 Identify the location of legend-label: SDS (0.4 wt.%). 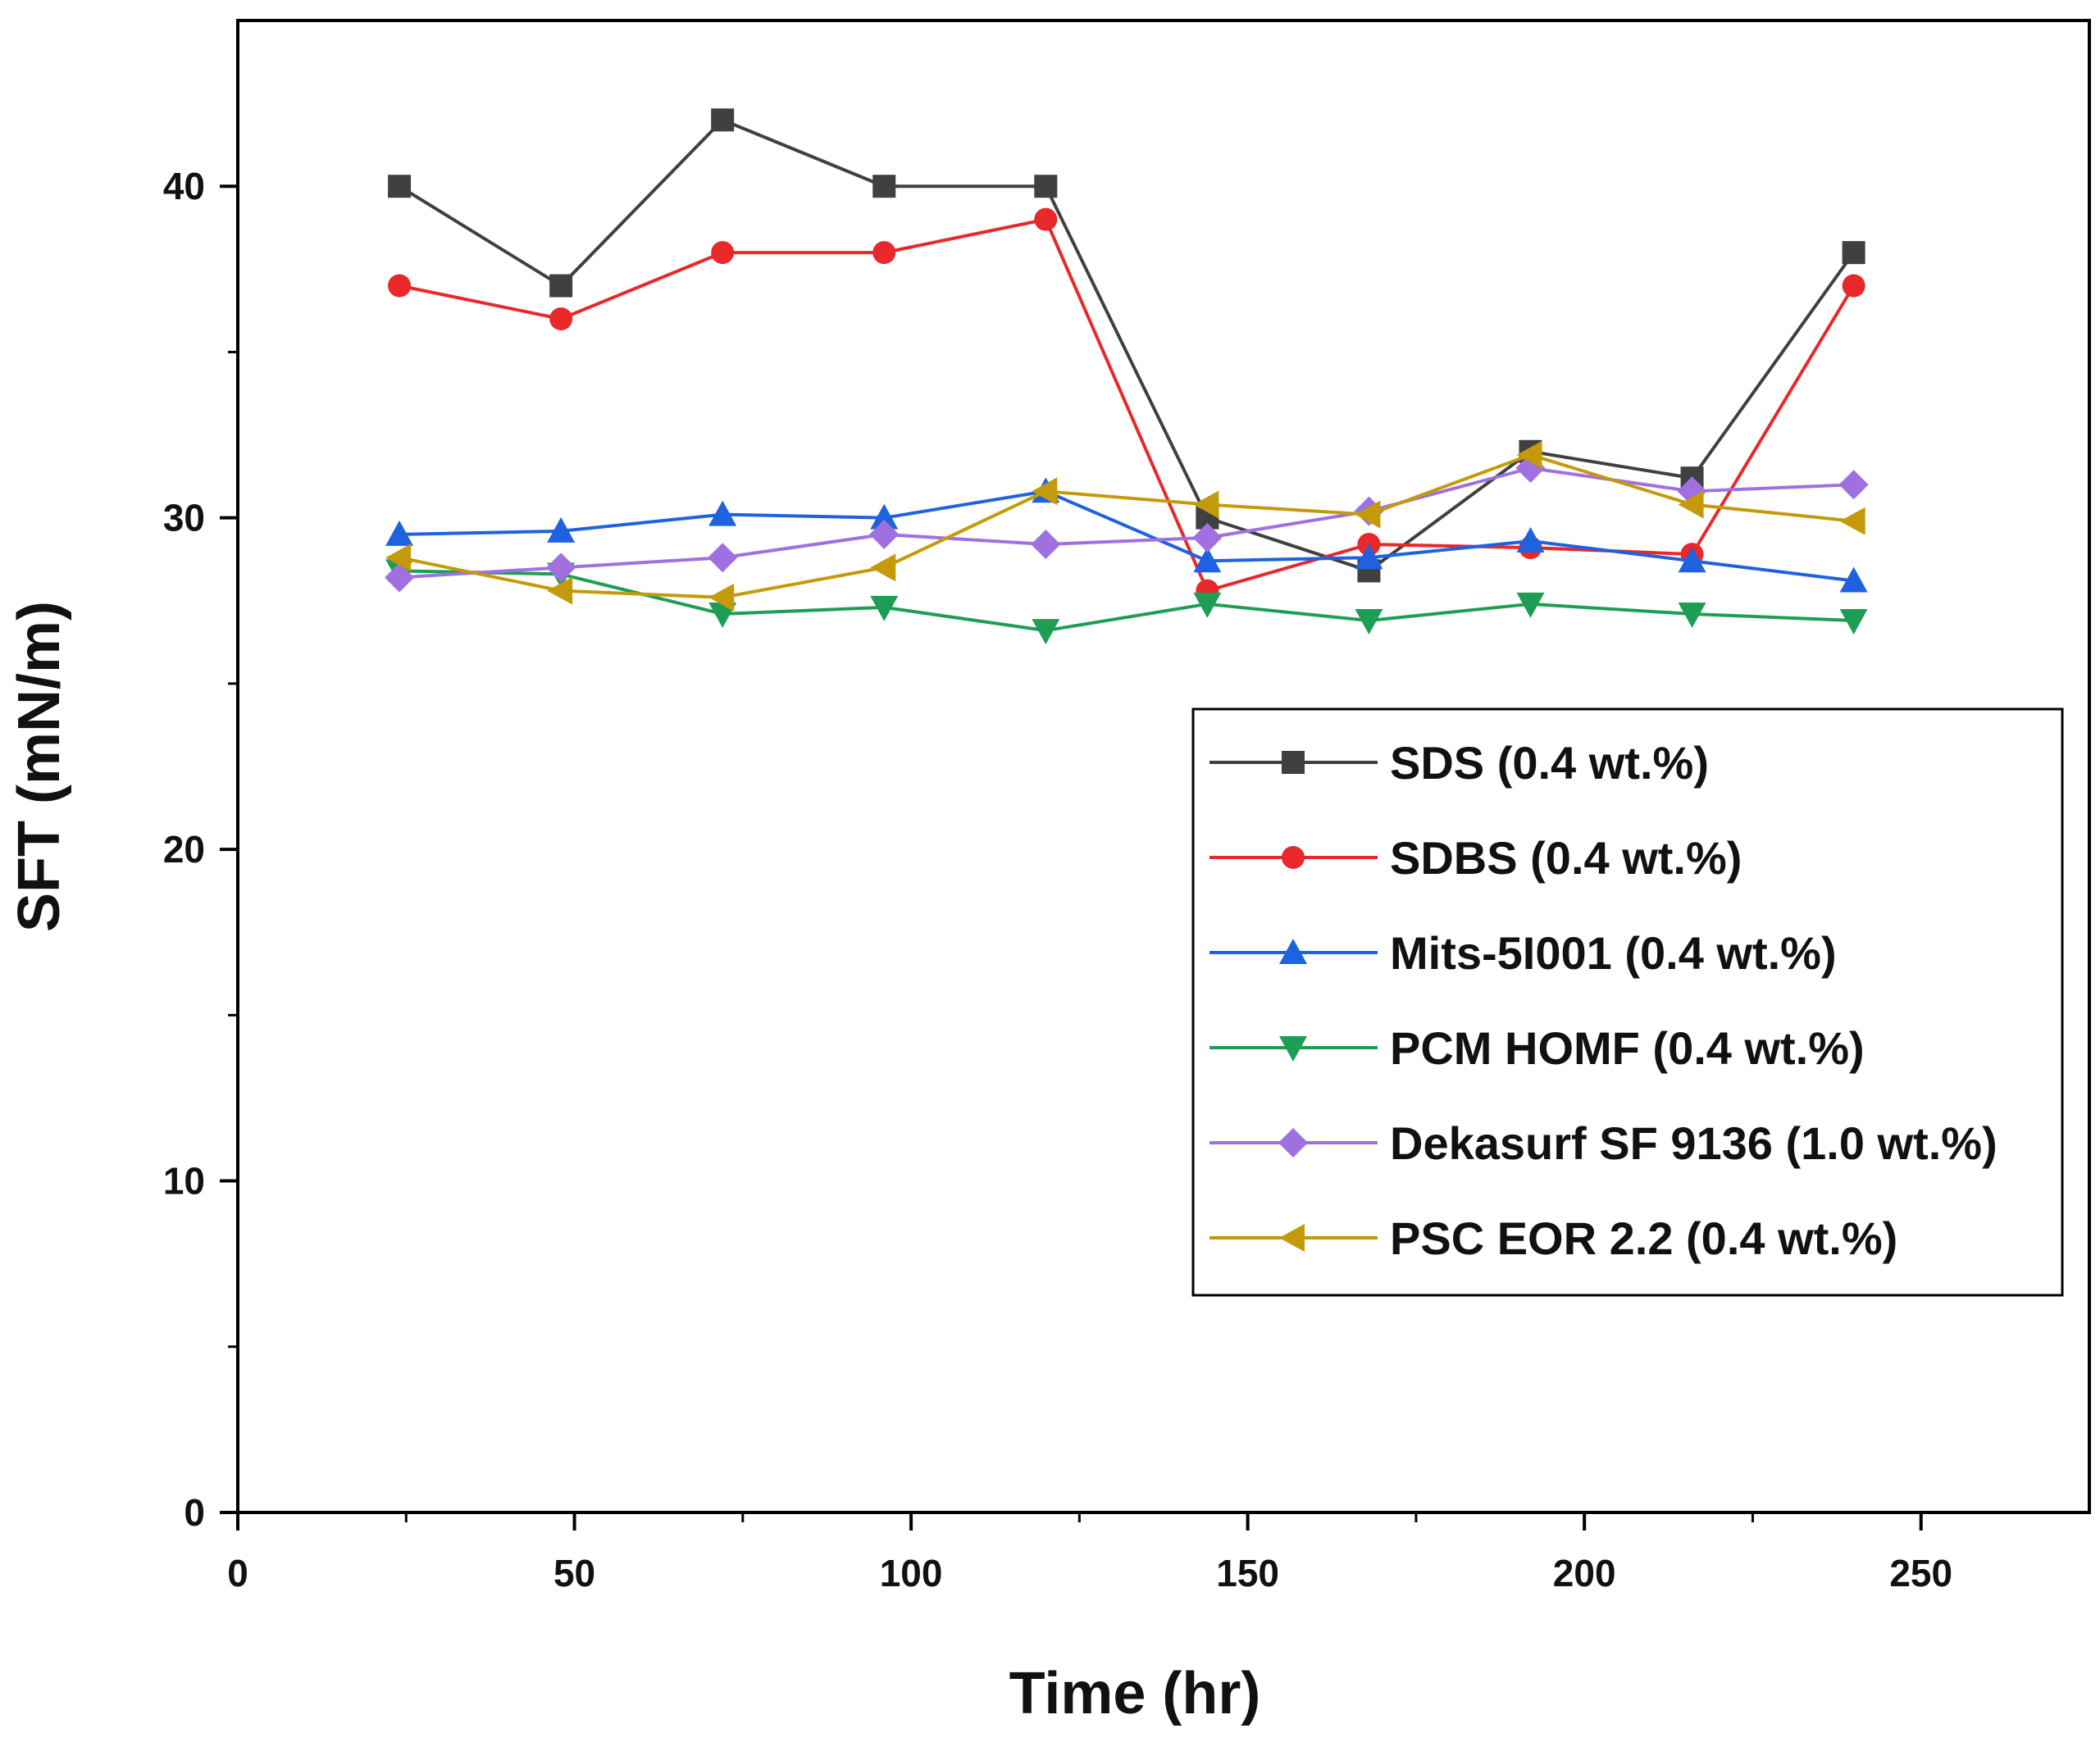
(1549, 763).